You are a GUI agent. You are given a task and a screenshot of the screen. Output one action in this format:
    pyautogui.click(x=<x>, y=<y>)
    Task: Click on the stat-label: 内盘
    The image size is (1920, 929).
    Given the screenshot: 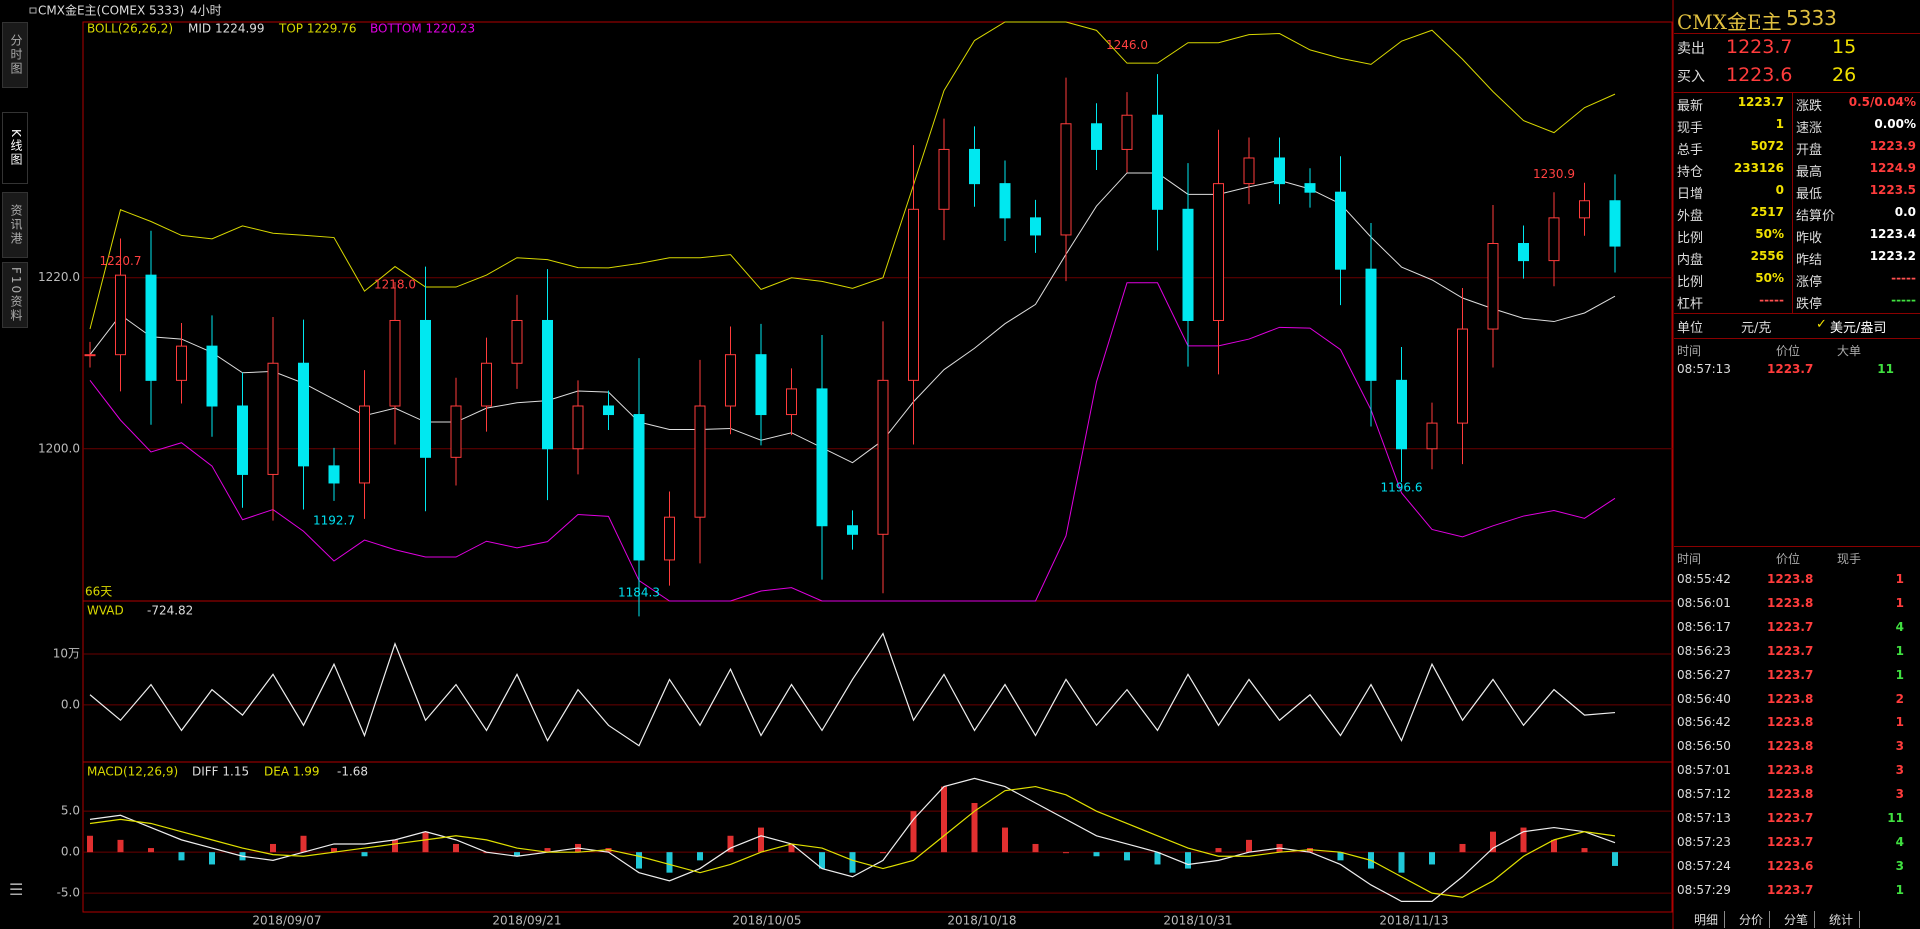 What is the action you would take?
    pyautogui.click(x=1690, y=260)
    